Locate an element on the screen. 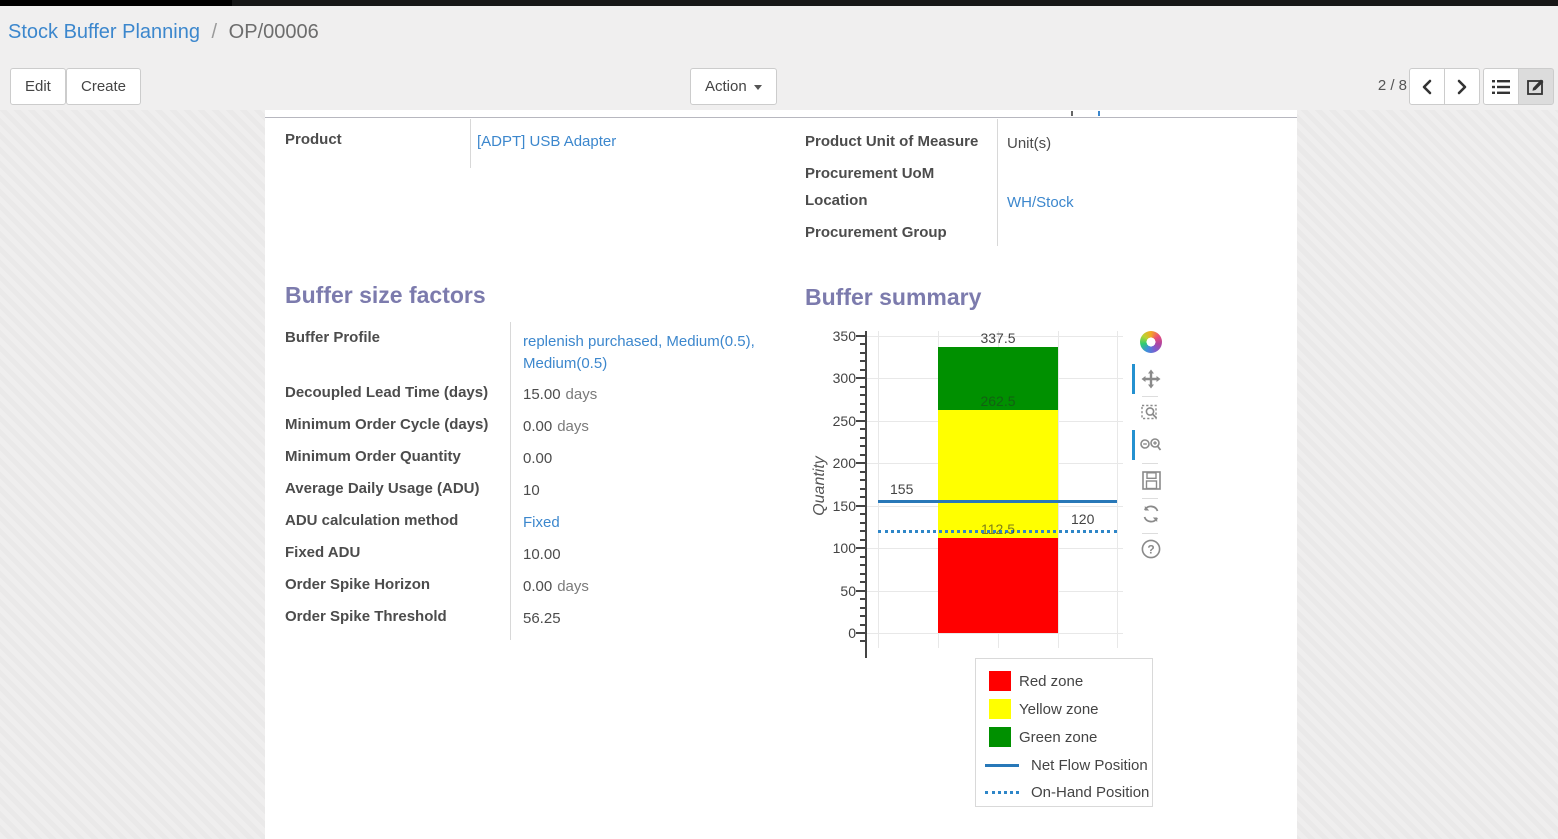  field-value-spike-horizon: 0.00 days is located at coordinates (556, 586).